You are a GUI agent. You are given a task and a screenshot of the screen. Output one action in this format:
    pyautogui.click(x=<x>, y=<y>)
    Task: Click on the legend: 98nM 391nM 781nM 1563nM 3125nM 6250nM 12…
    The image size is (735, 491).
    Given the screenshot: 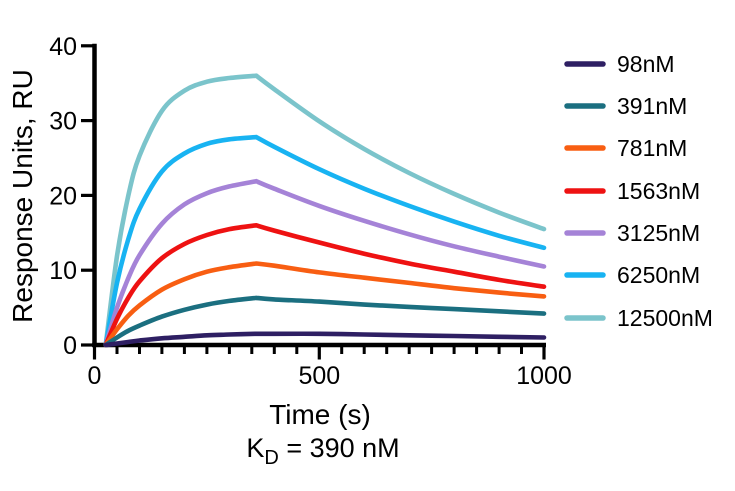 What is the action you would take?
    pyautogui.click(x=638, y=191)
    